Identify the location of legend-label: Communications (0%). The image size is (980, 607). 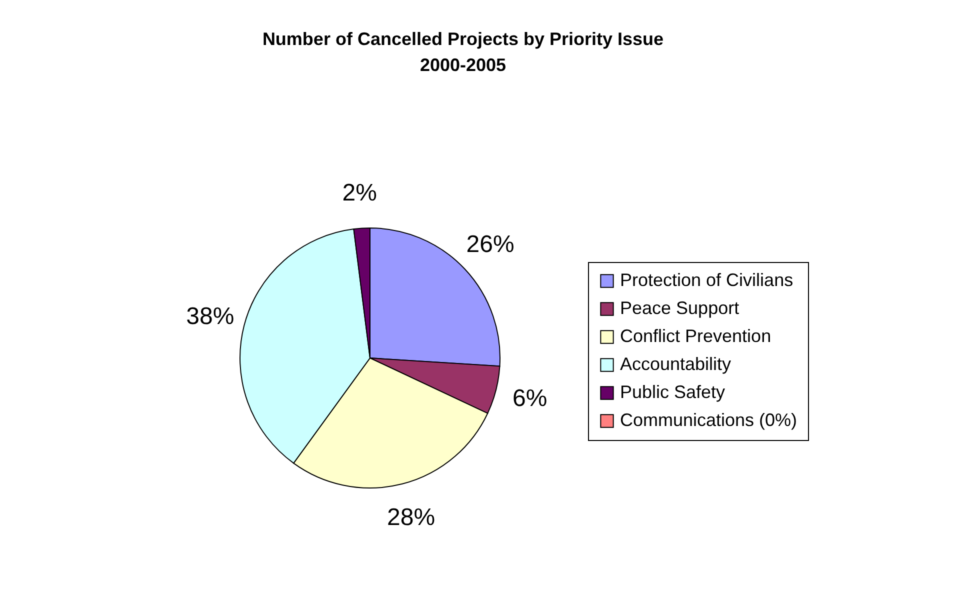
(709, 420).